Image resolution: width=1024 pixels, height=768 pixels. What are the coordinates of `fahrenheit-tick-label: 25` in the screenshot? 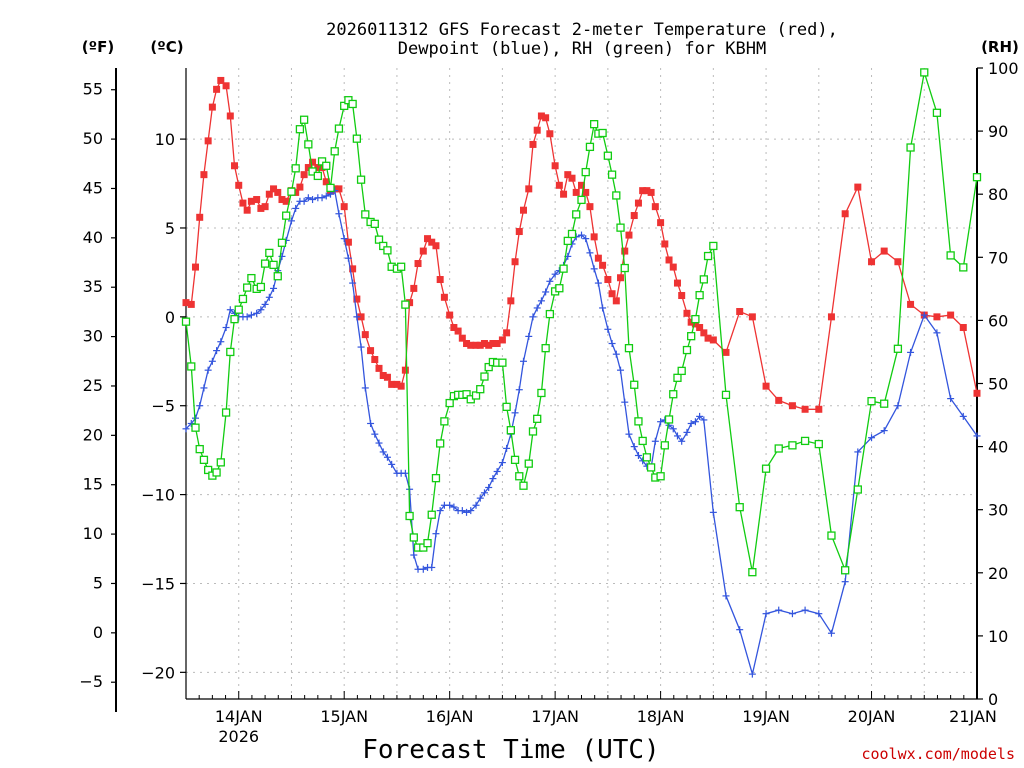 It's located at (93, 385).